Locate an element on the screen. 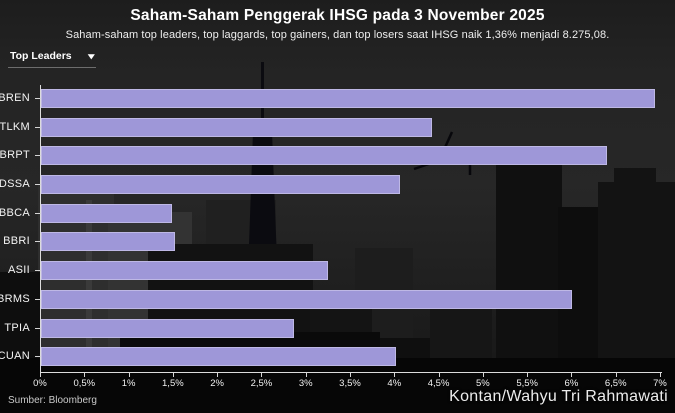 The width and height of the screenshot is (675, 413). ticker-label: BBCA is located at coordinates (15, 212).